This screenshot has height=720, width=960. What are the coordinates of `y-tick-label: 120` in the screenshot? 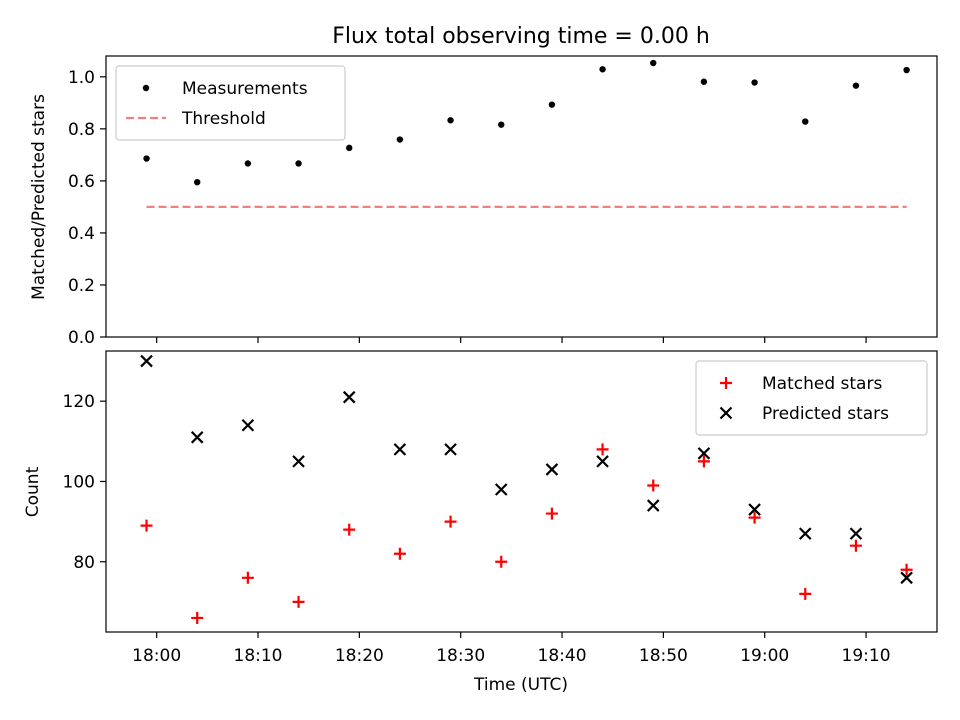 It's located at (79, 402).